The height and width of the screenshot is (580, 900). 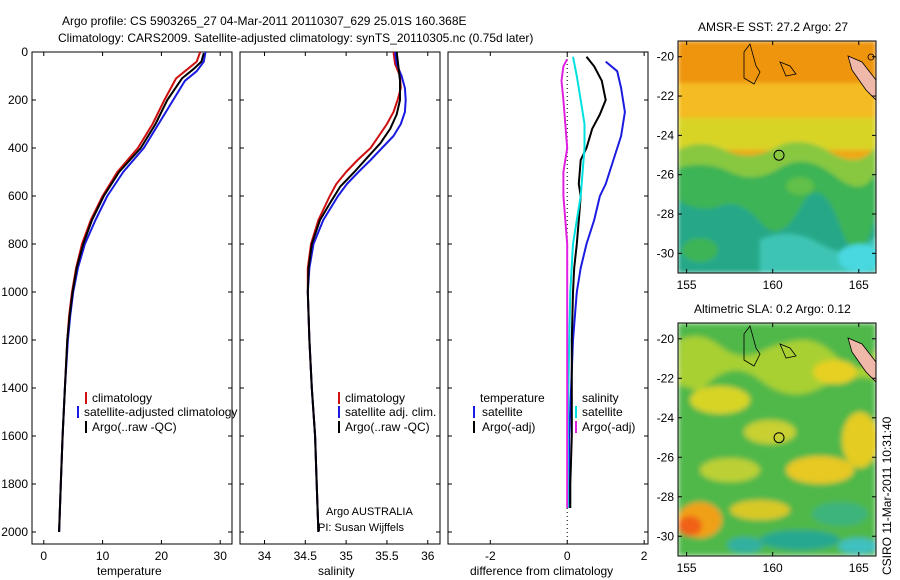 What do you see at coordinates (502, 412) in the screenshot?
I see `legend-label-temp-satellite: satellite` at bounding box center [502, 412].